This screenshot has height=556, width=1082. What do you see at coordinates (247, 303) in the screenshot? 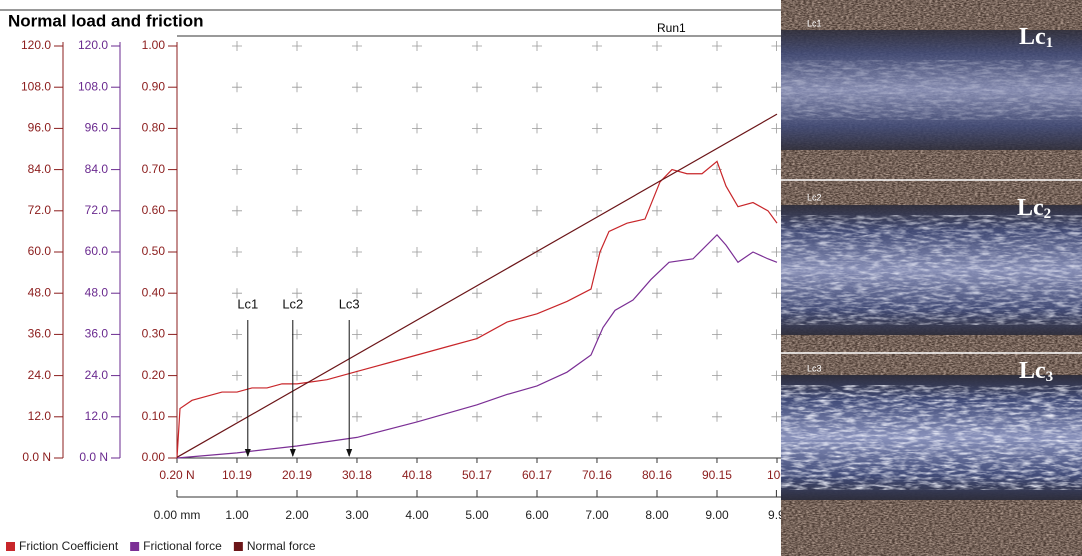
I see `annotation-label: Lc1` at bounding box center [247, 303].